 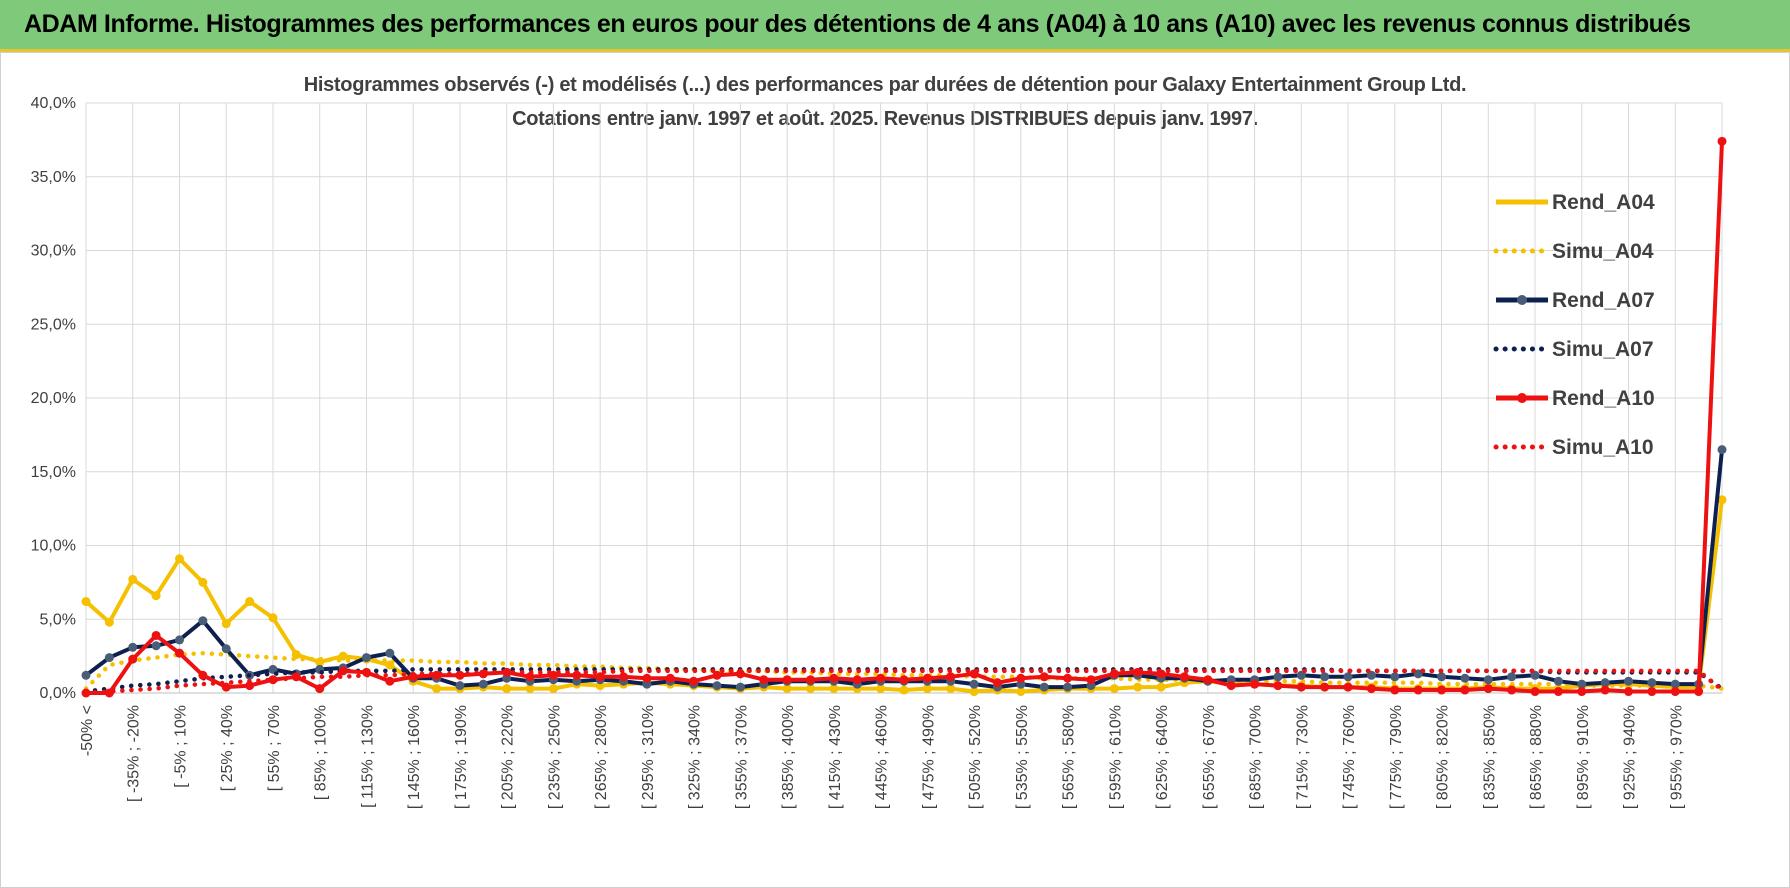 What do you see at coordinates (53, 324) in the screenshot?
I see `y-tick-label: 25,0%` at bounding box center [53, 324].